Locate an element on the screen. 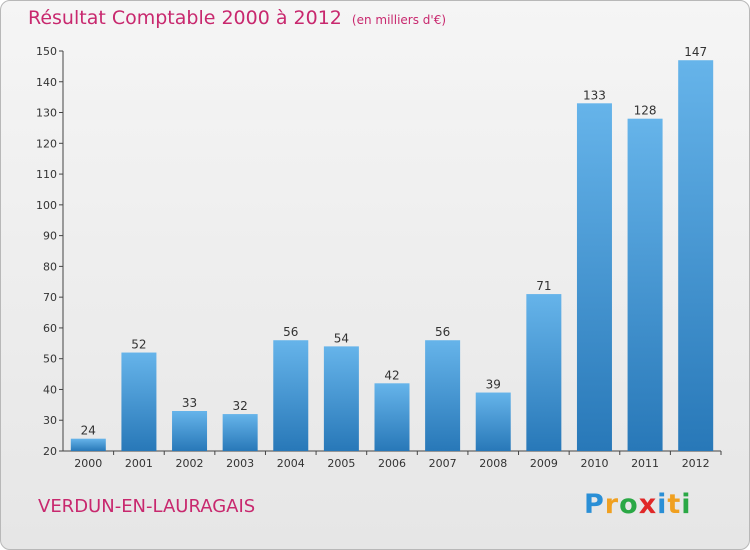  chart-title: Résultat Comptable 2000 à 2012 is located at coordinates (185, 18).